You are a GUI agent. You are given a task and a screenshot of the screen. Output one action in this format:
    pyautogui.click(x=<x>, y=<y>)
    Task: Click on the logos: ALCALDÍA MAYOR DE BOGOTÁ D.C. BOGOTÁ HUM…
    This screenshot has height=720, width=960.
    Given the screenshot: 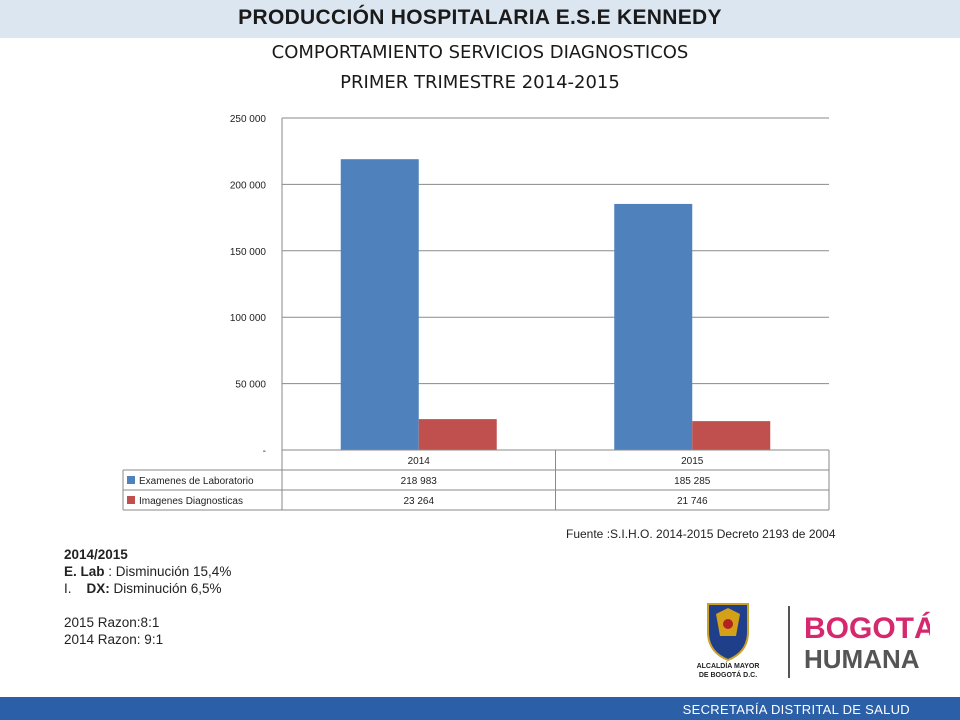 What is the action you would take?
    pyautogui.click(x=813, y=640)
    